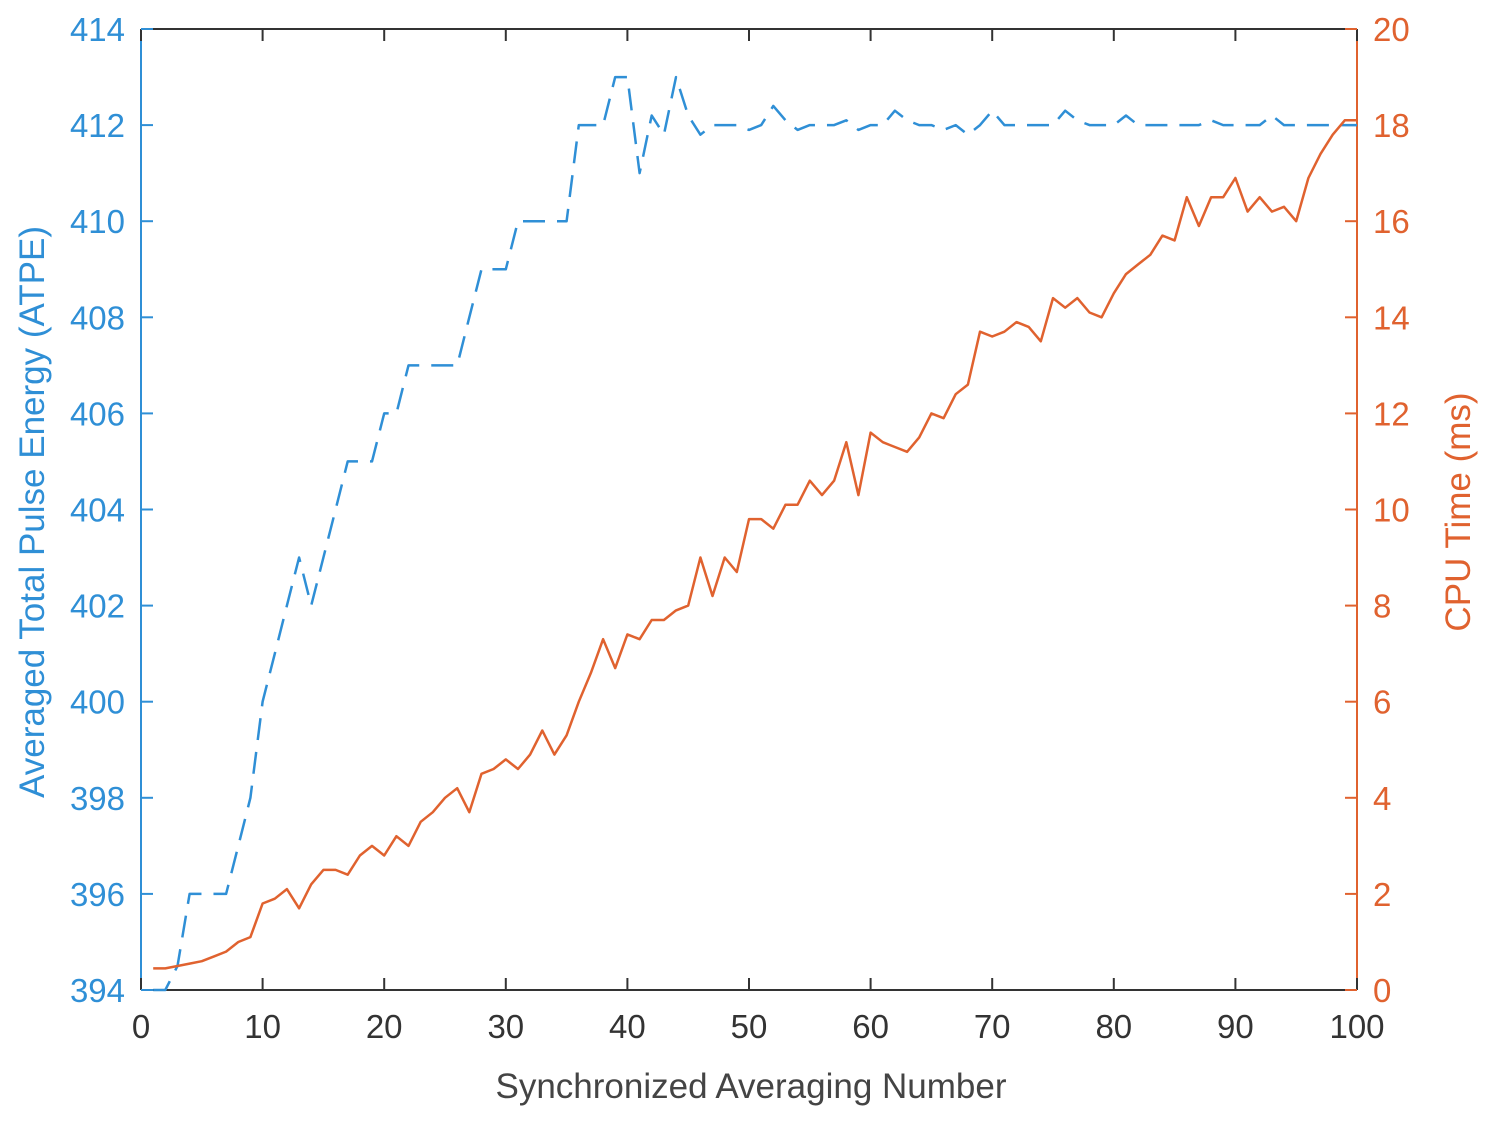  What do you see at coordinates (1356, 1026) in the screenshot?
I see `x-tick-label: 100` at bounding box center [1356, 1026].